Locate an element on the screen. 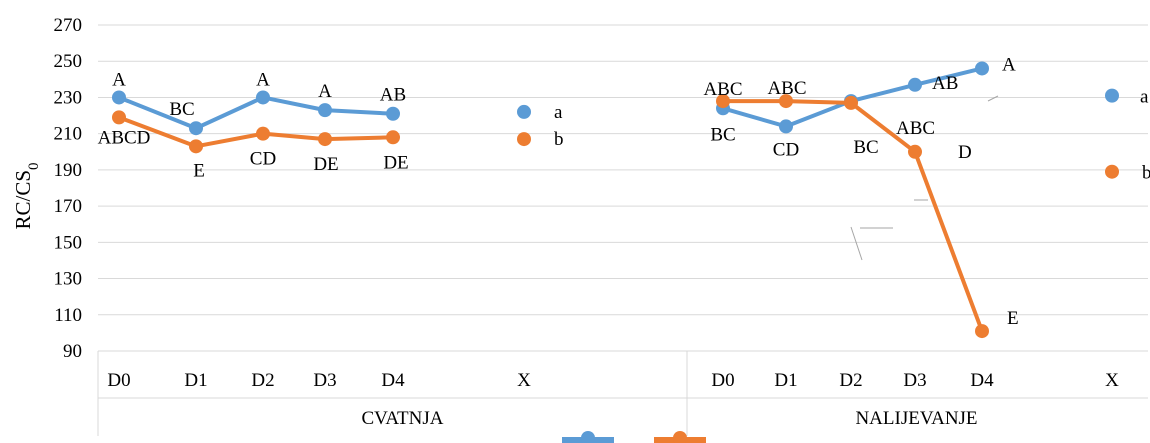  data-label-cvatnja-d1-b: E is located at coordinates (199, 170).